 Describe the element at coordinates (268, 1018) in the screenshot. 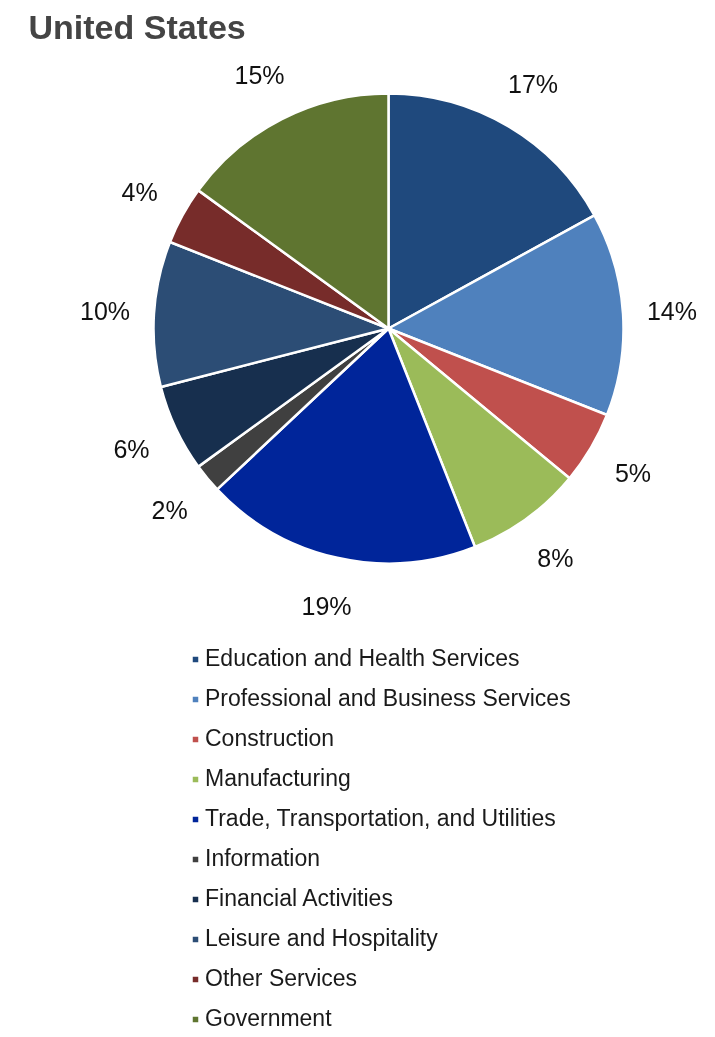

I see `legend-label: Government` at that location.